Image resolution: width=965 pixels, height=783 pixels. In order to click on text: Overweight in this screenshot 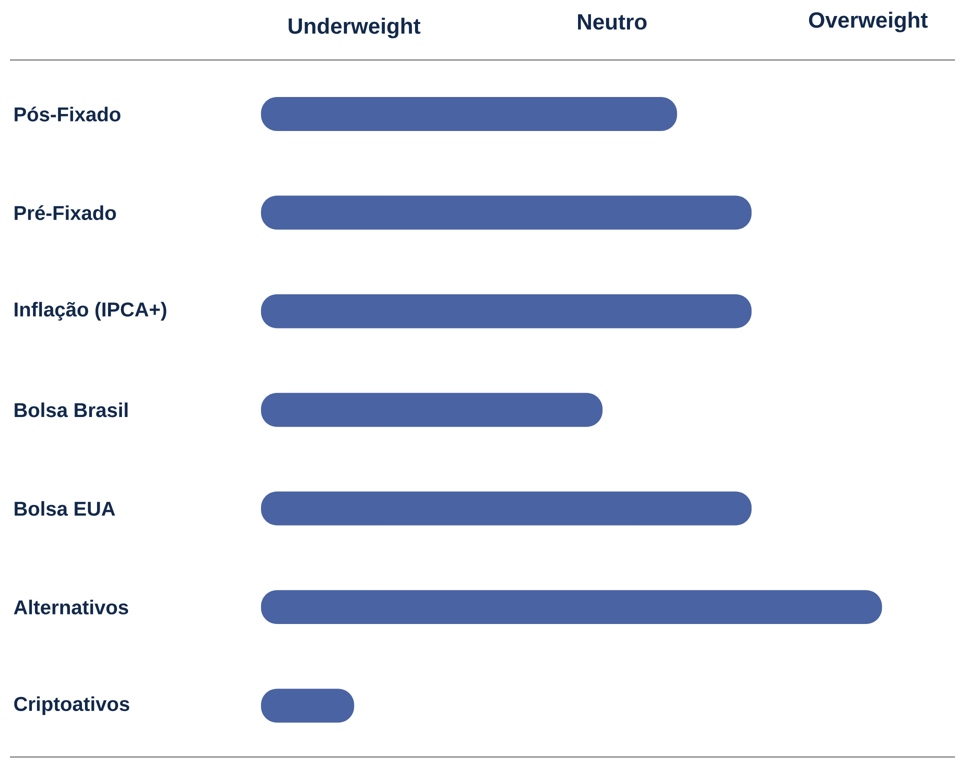, I will do `click(868, 22)`.